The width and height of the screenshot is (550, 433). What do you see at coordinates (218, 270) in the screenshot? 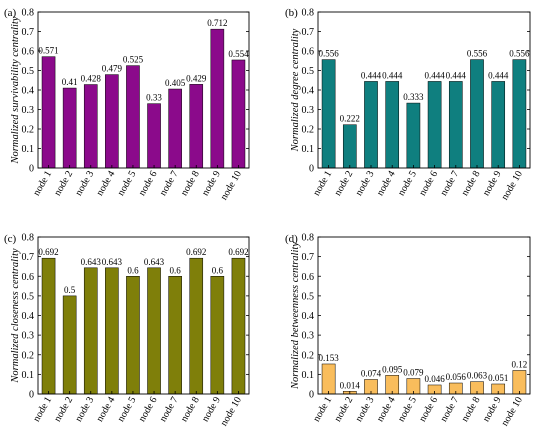
I see `data-label: 0.6` at bounding box center [218, 270].